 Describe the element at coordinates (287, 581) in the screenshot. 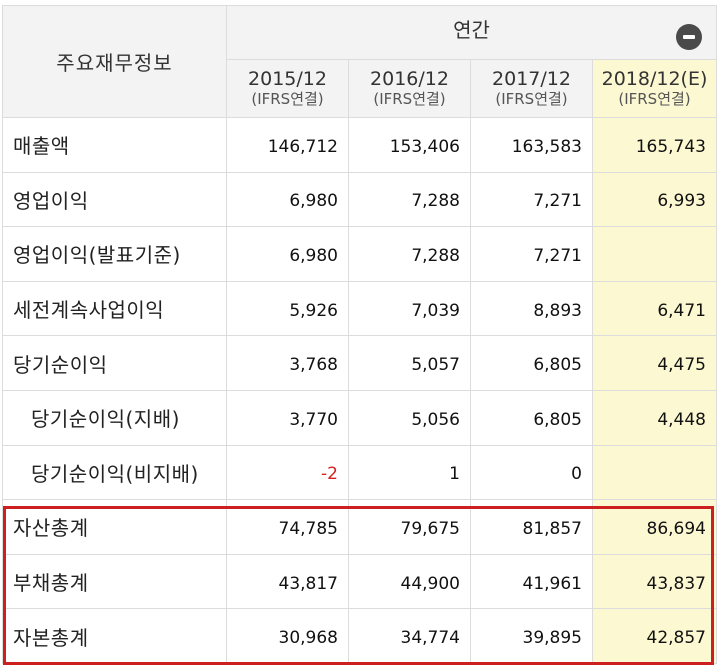

I see `value-cell: 43,817` at that location.